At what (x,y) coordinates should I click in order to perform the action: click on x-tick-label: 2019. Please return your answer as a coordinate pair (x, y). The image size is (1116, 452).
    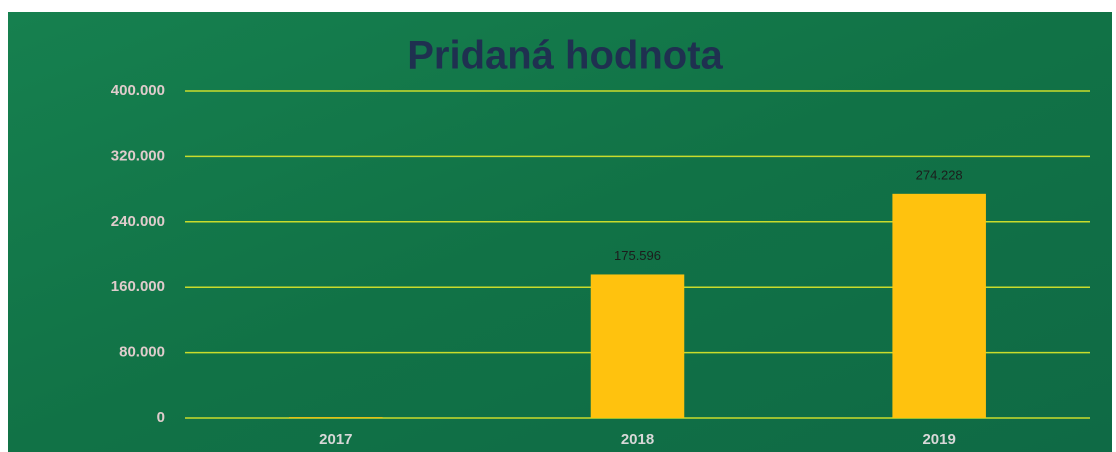
    Looking at the image, I should click on (938, 439).